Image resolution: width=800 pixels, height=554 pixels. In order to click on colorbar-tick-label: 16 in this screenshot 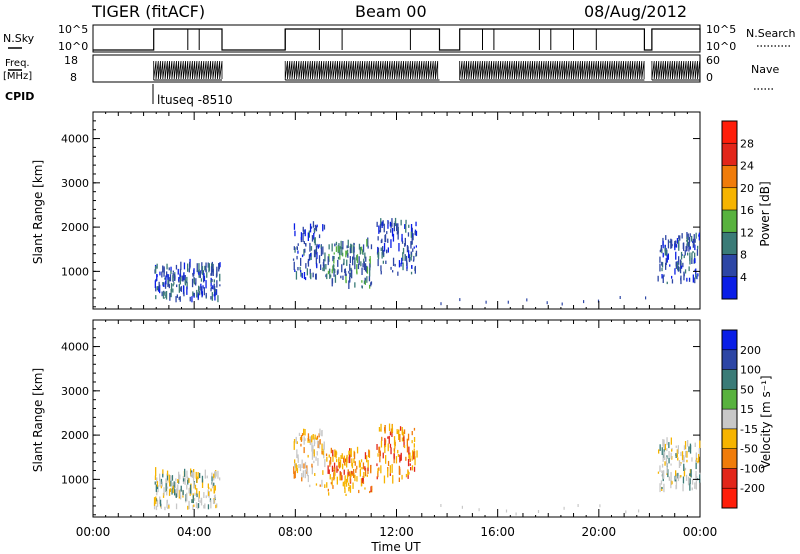, I will do `click(747, 210)`.